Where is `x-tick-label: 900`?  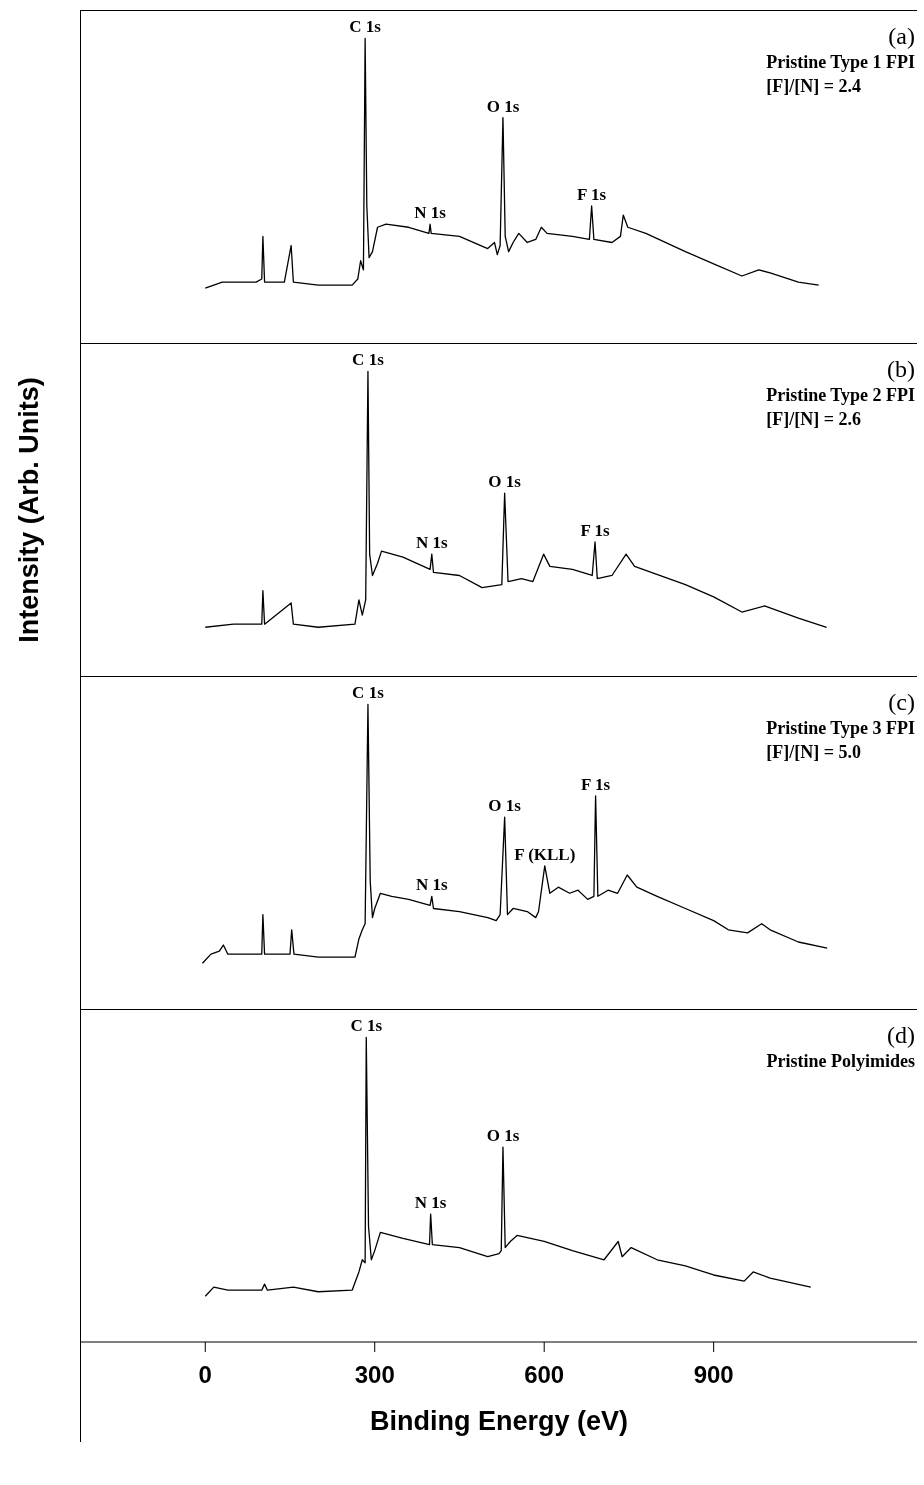
x-tick-label: 900 is located at coordinates (713, 1375).